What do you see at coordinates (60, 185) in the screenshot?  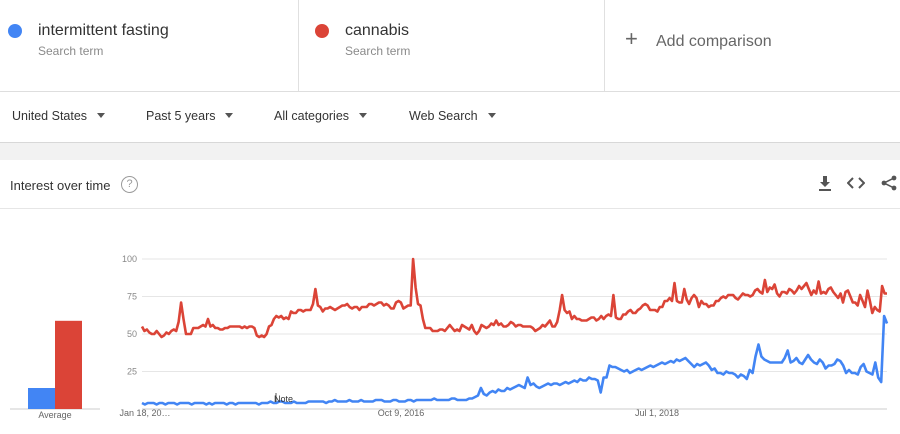 I see `card-title: Interest over time` at bounding box center [60, 185].